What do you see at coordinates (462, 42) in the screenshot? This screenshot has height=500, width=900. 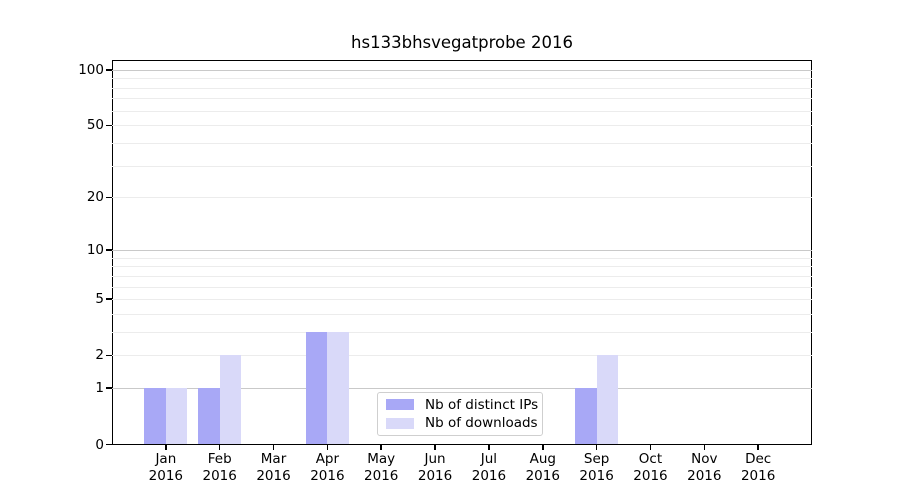 I see `chart-title: hs133bhsvegatprobe 2016` at bounding box center [462, 42].